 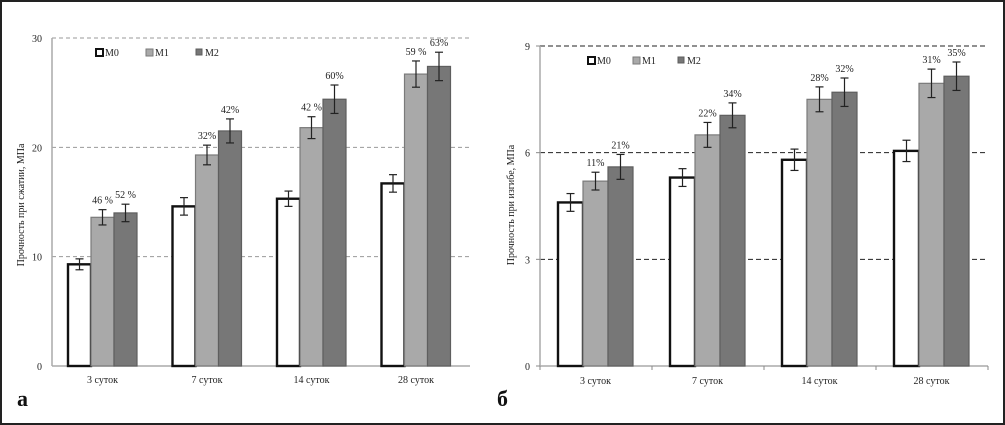 What do you see at coordinates (527, 260) in the screenshot?
I see `y-tick-label: 3` at bounding box center [527, 260].